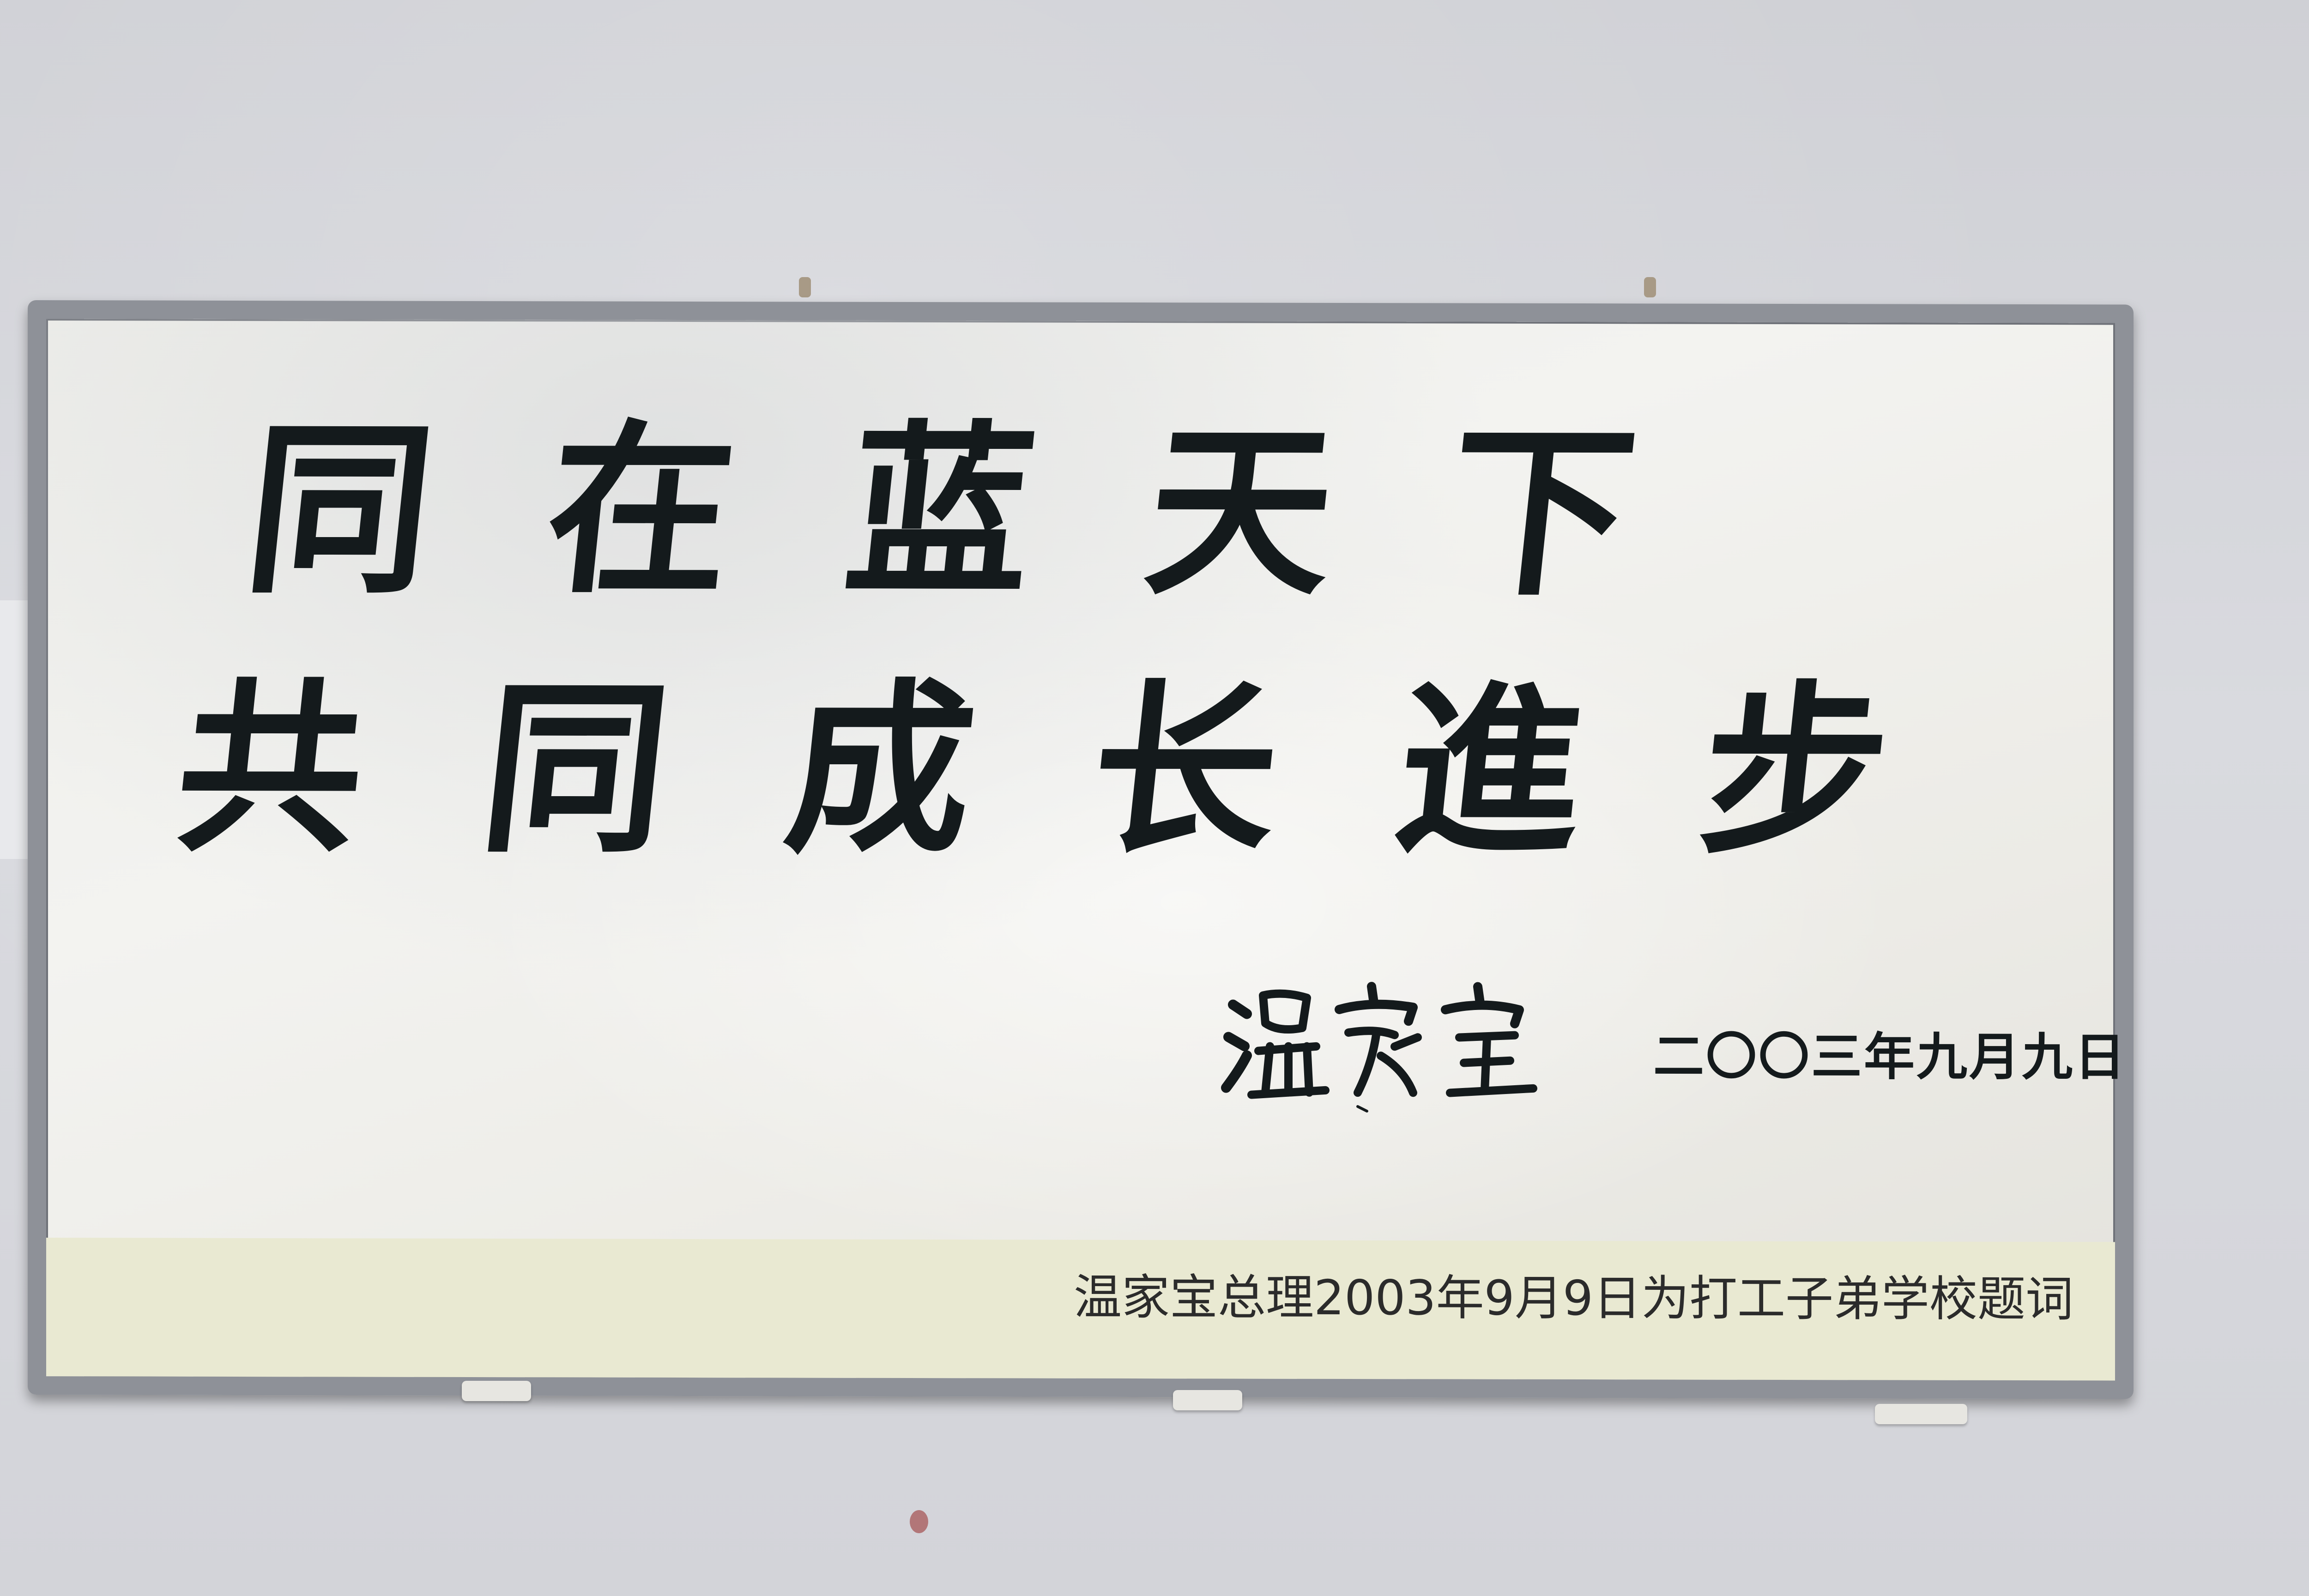  I want to click on caption-band: 温家宝总理2003年9月9日为打工子弟学校题词, so click(1080, 1309).